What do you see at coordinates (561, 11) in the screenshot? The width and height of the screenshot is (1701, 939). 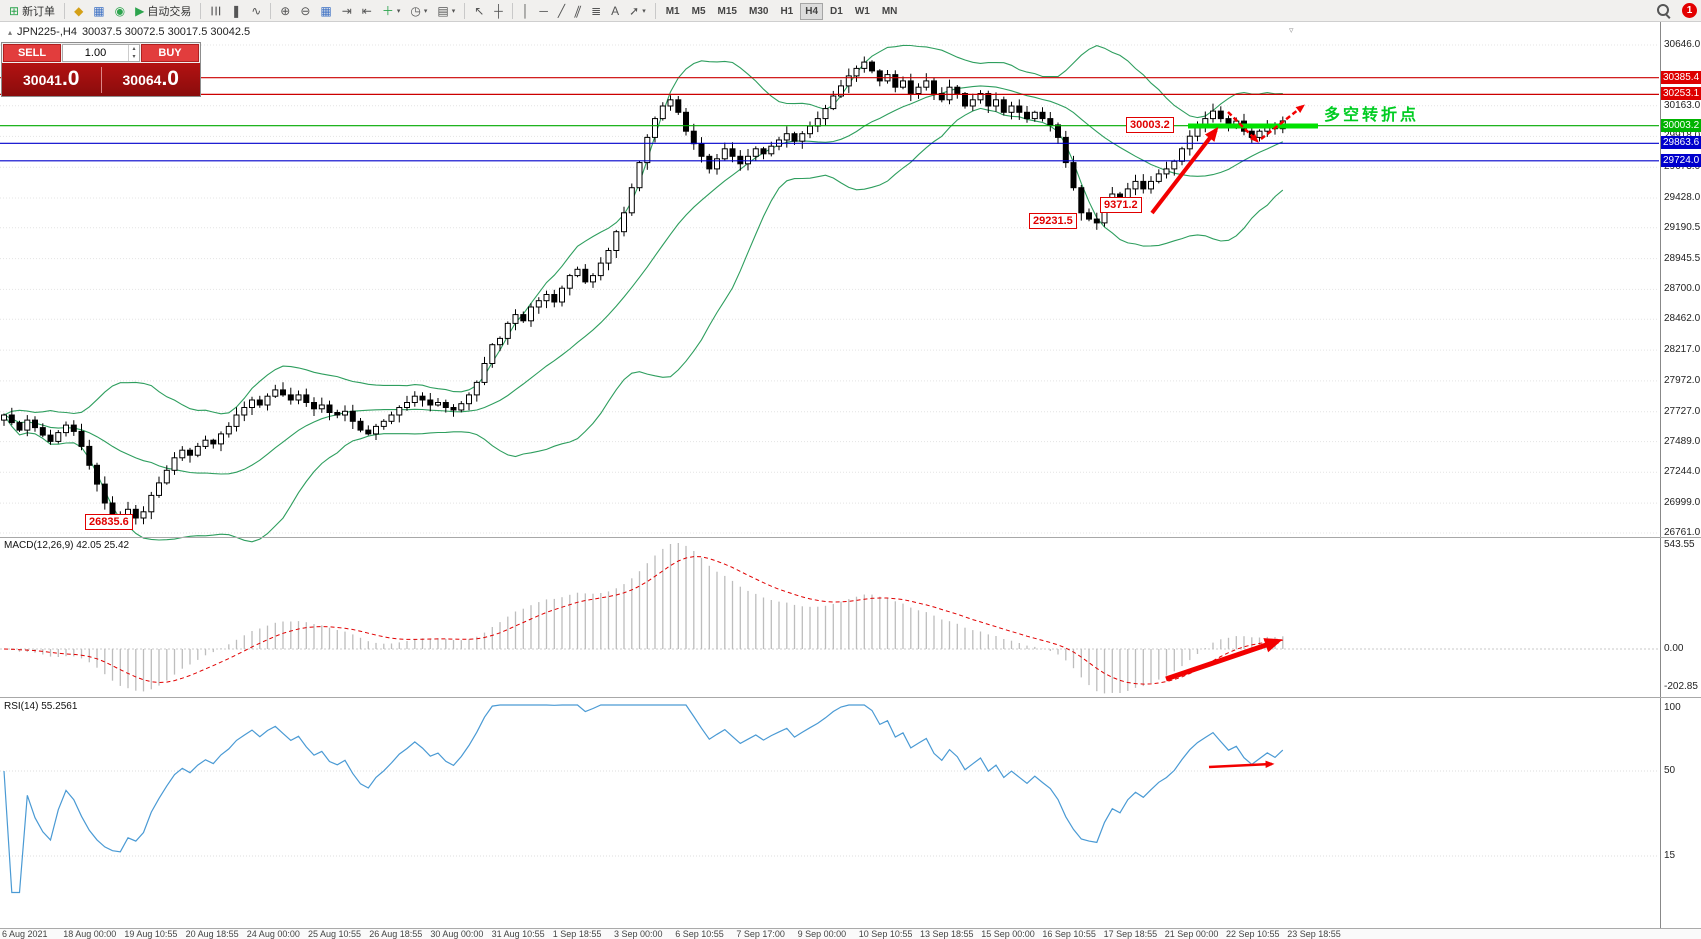 I see `trendline-tool-button: ╱` at bounding box center [561, 11].